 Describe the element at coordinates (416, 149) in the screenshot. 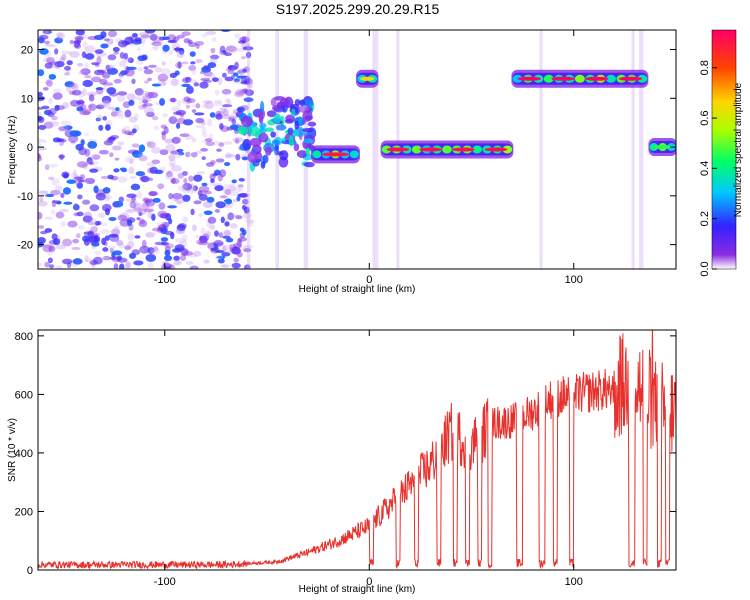

I see `feature-3-cell` at that location.